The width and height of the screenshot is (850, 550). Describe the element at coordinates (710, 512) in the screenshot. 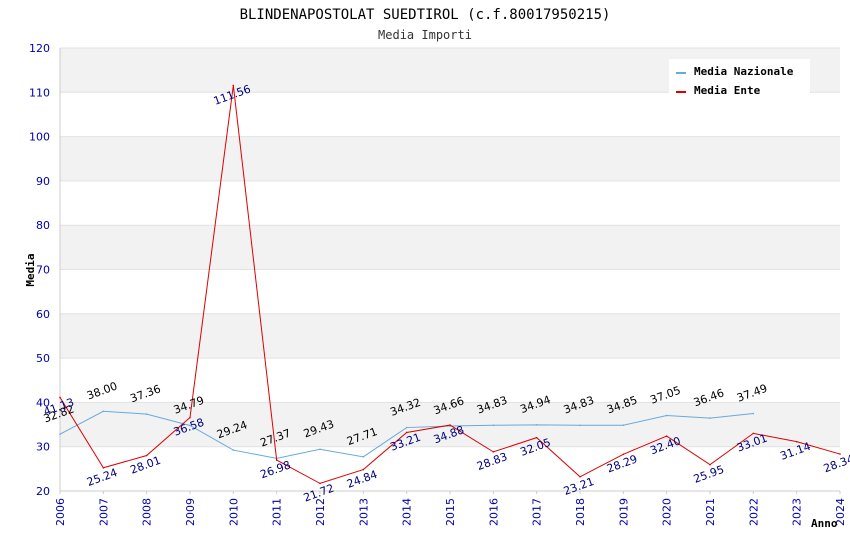

I see `x-tick-label: 2021` at that location.